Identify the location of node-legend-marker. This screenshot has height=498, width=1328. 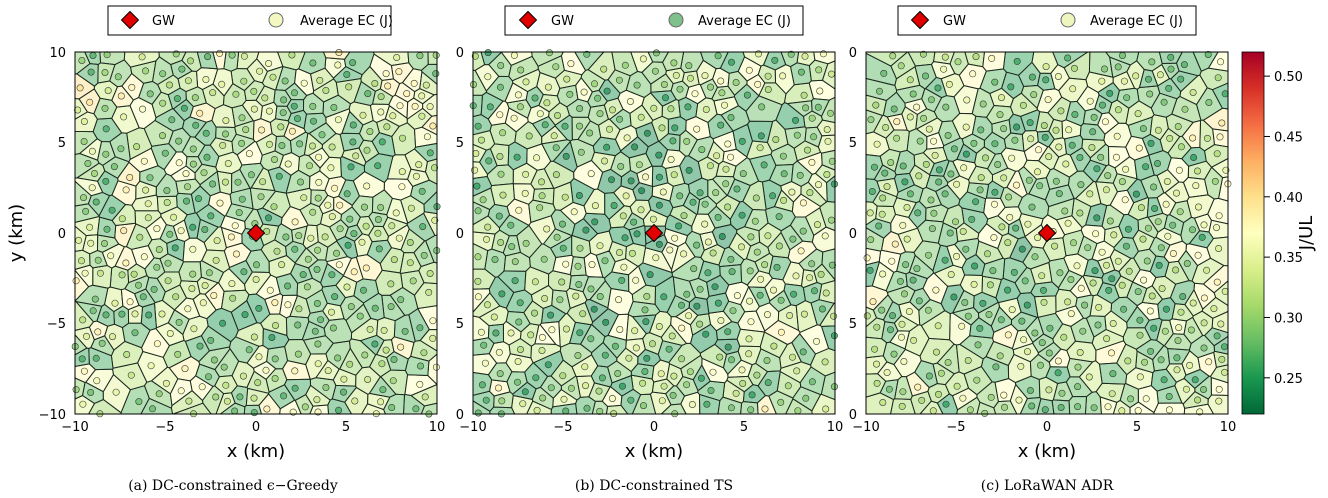
(1068, 20).